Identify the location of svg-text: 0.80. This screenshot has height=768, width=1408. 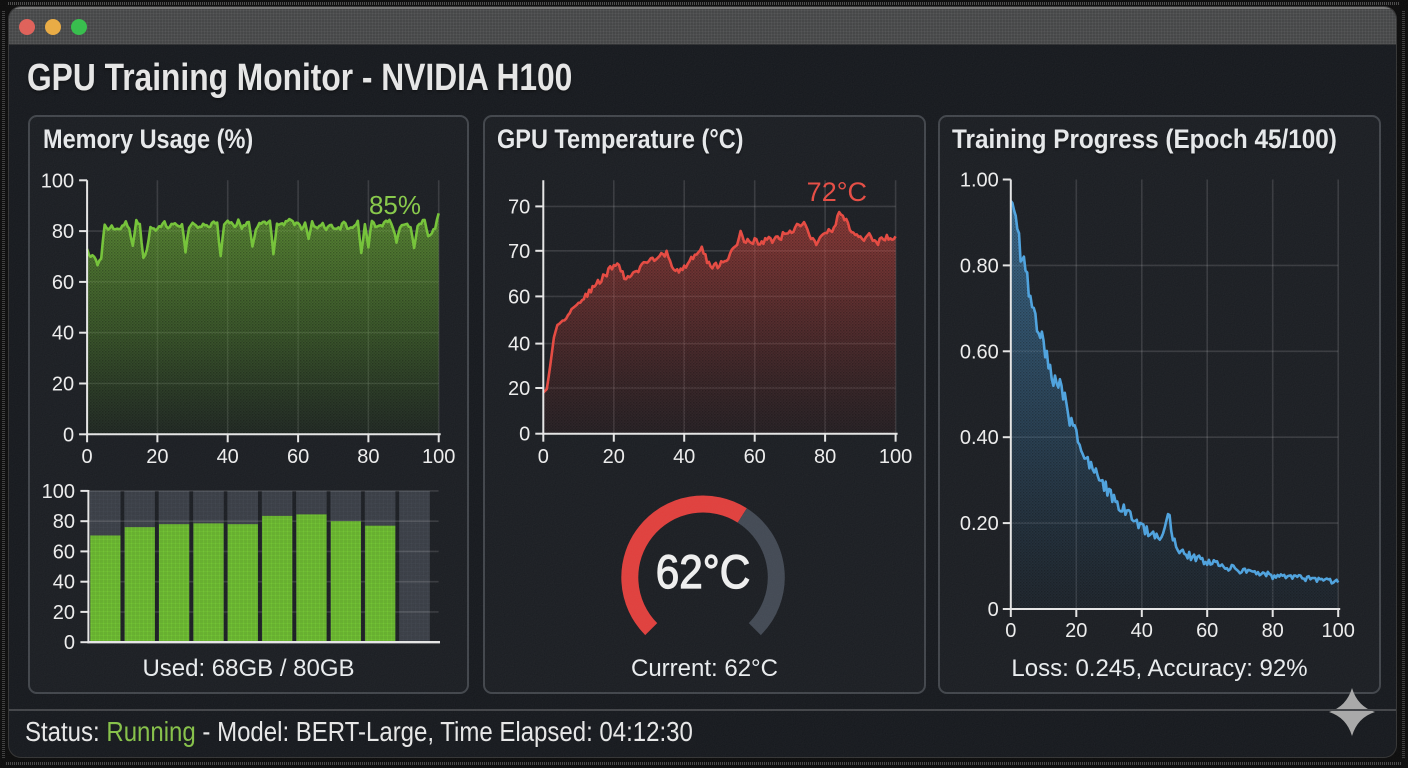
(979, 266).